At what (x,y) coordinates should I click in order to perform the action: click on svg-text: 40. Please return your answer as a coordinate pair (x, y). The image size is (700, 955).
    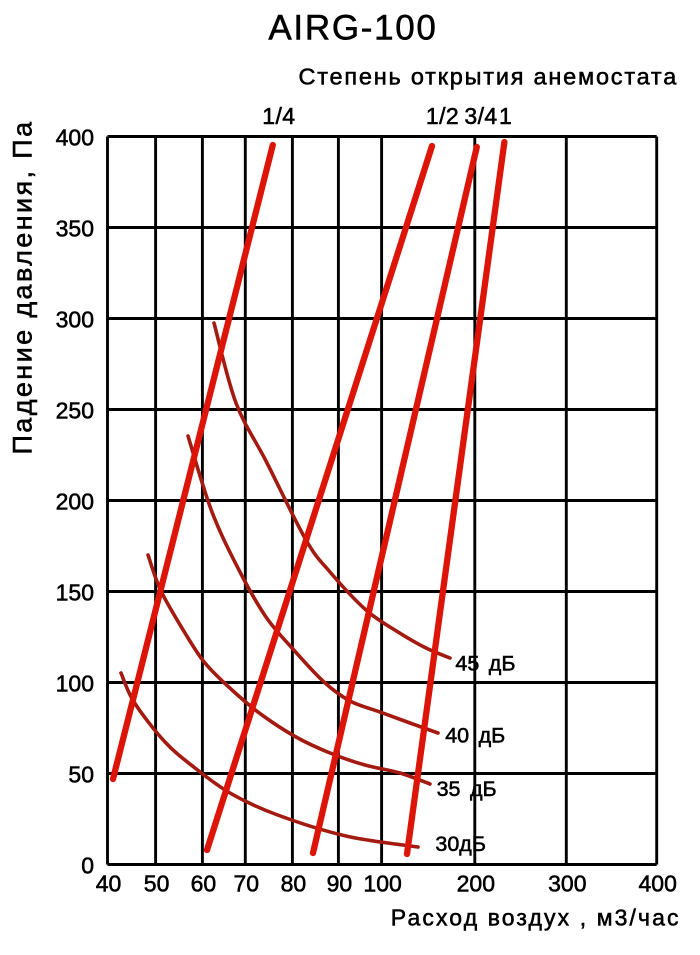
    Looking at the image, I should click on (109, 884).